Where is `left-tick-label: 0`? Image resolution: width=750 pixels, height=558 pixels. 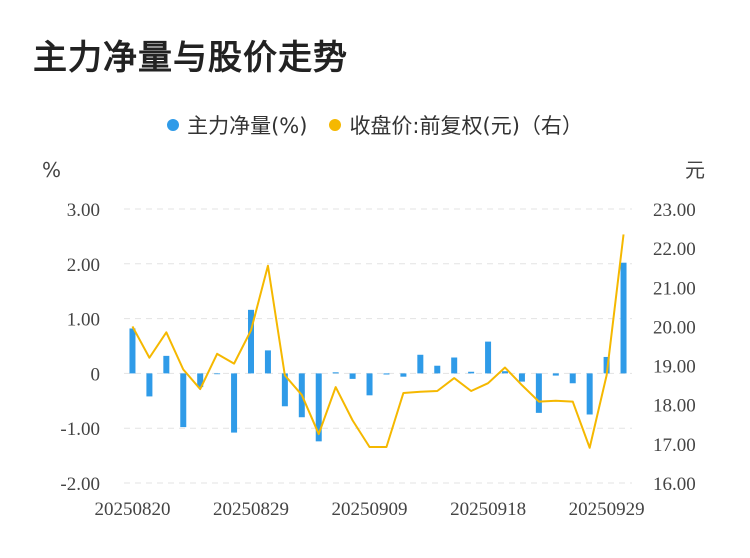
left-tick-label: 0 is located at coordinates (96, 374).